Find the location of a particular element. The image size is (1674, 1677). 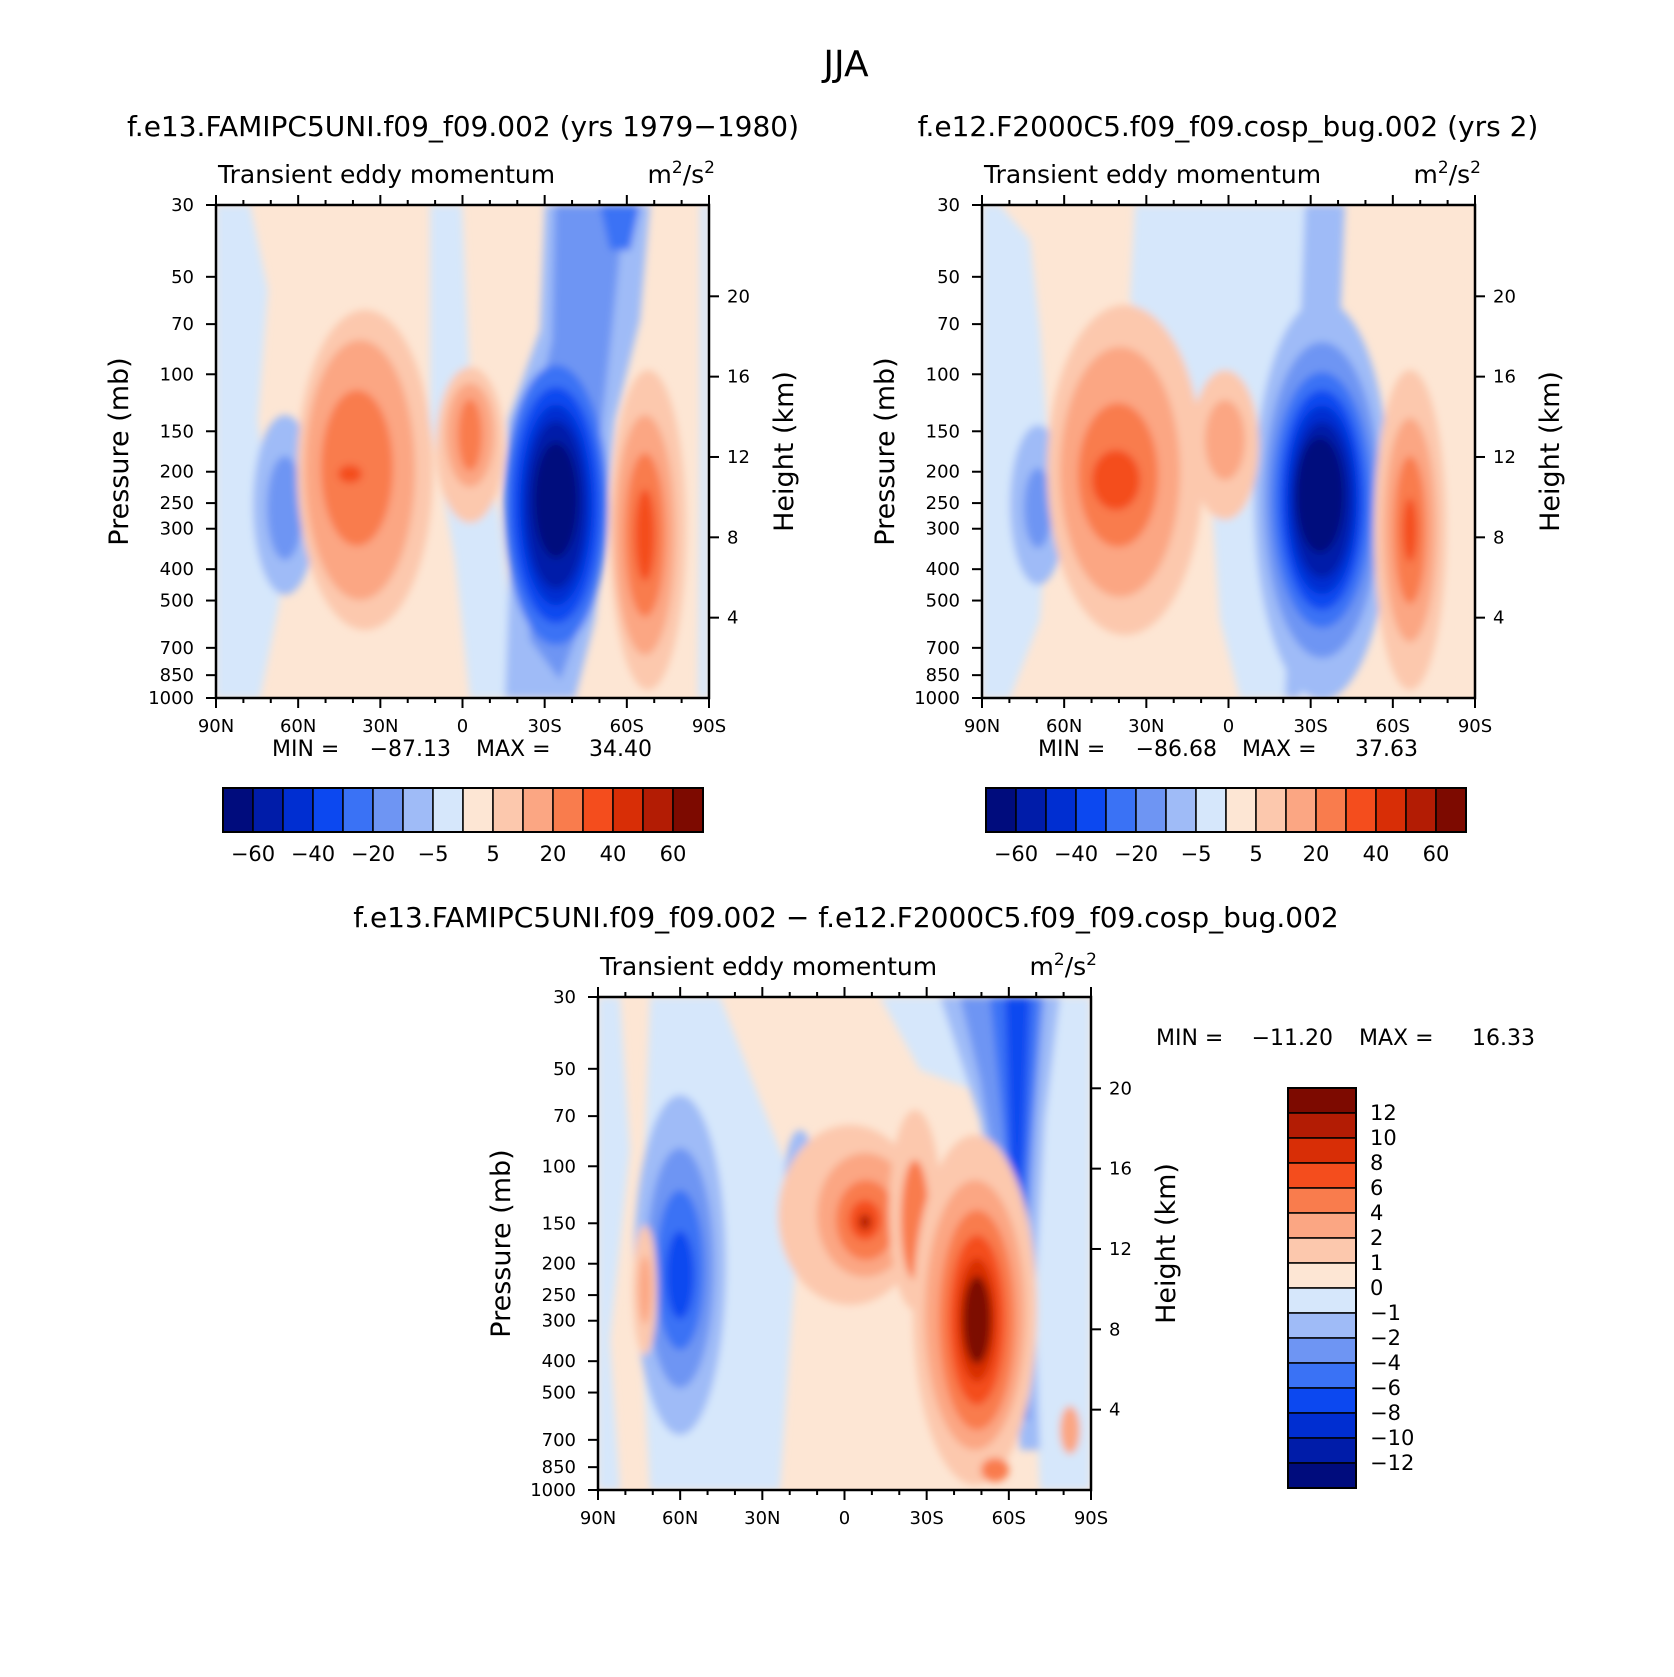

case-y2-axis-title: Height (km) is located at coordinates (784, 451).